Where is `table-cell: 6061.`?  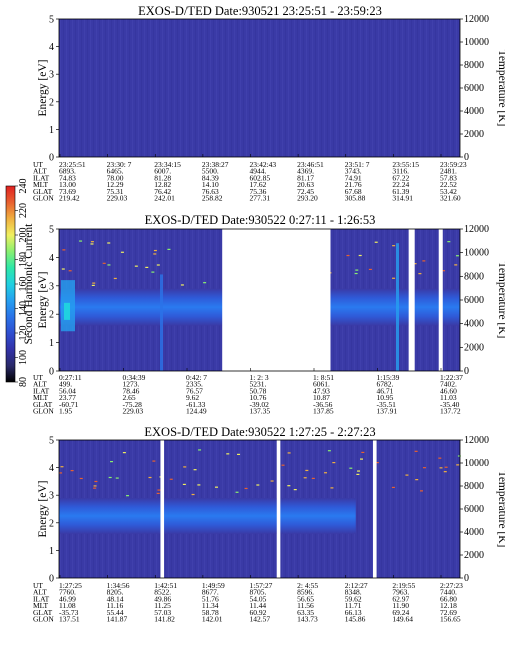
table-cell: 6061. is located at coordinates (321, 384).